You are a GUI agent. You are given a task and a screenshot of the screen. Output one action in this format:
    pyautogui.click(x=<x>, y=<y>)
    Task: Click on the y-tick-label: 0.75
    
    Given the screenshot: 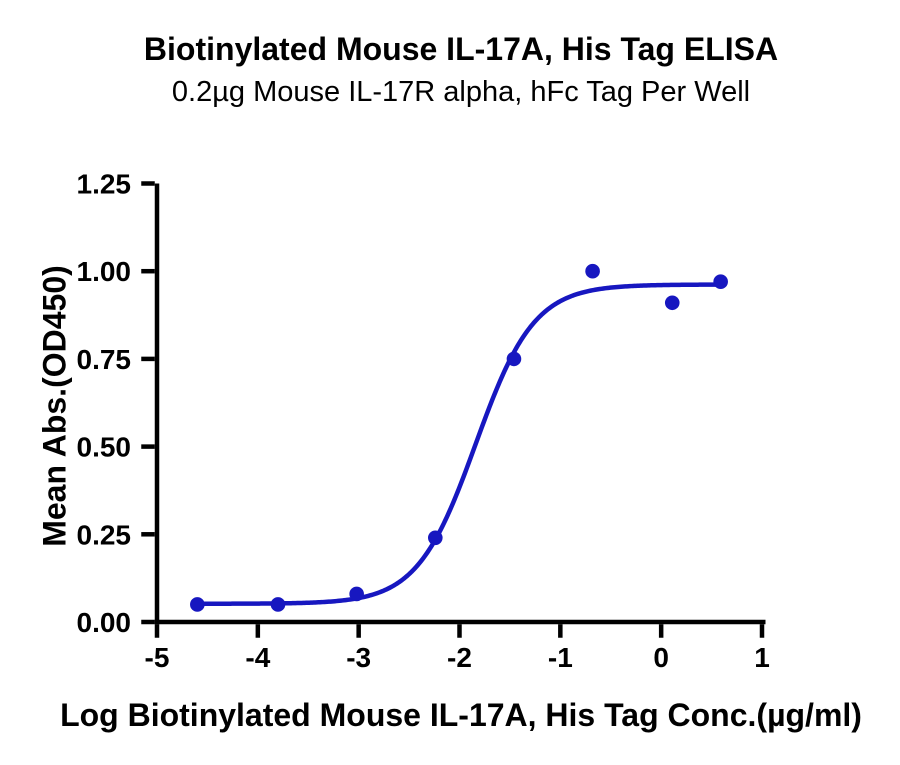 What is the action you would take?
    pyautogui.click(x=104, y=359)
    